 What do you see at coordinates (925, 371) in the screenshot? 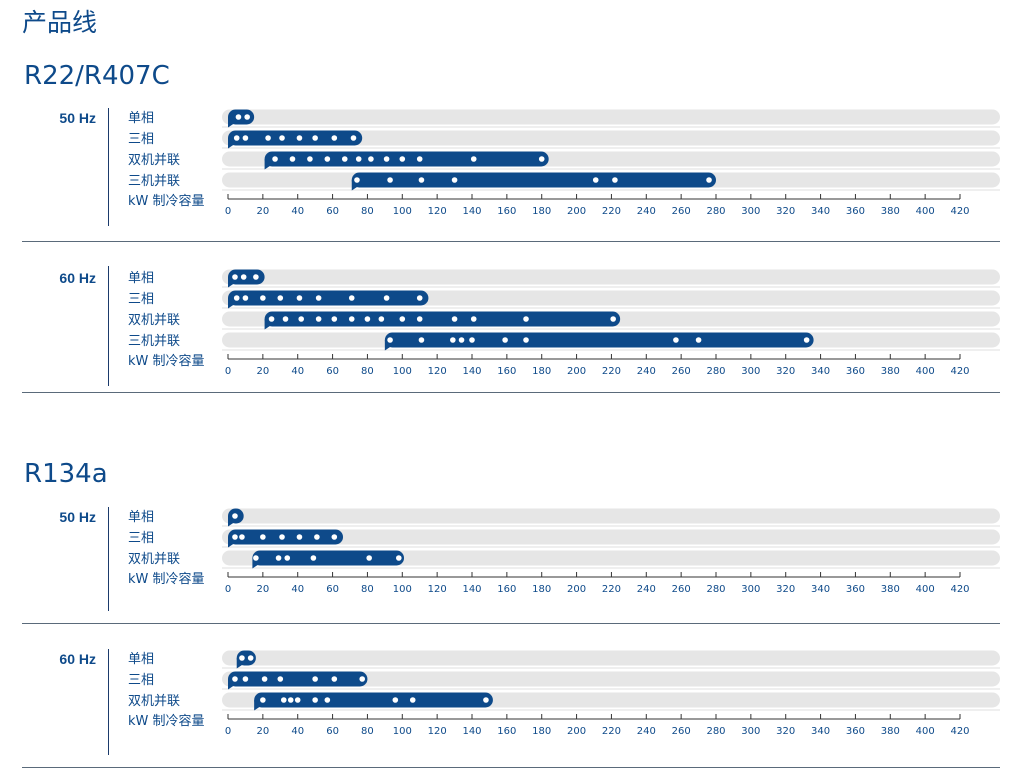
I see `x-tick-label: 400` at bounding box center [925, 371].